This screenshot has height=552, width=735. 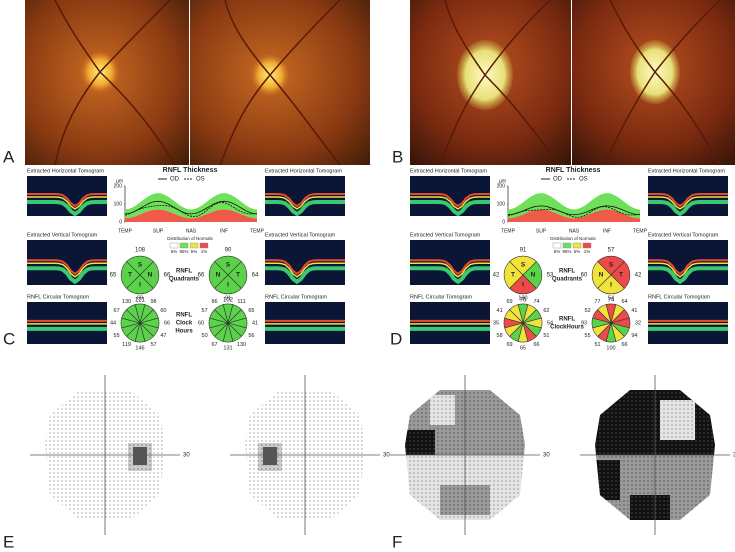 What do you see at coordinates (567, 328) in the screenshot?
I see `clock-label: ClockHours` at bounding box center [567, 328].